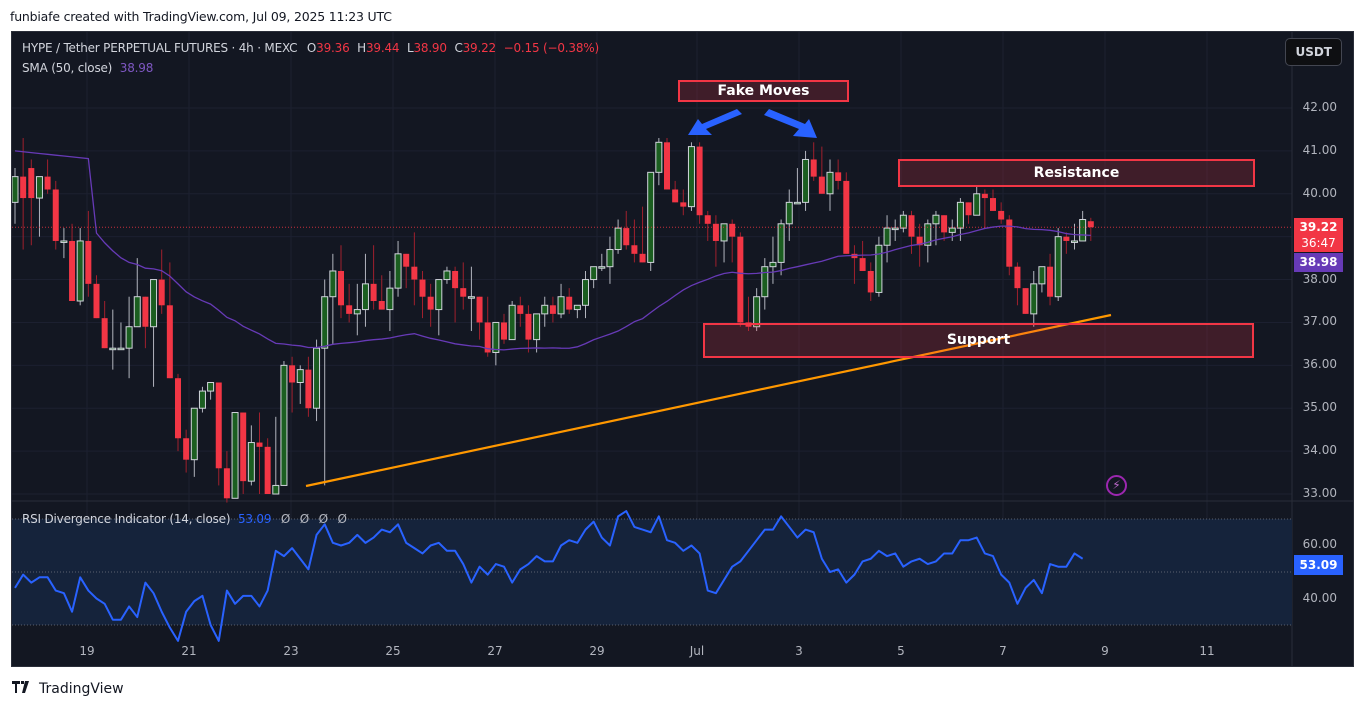  I want to click on rsi-tick-40: 40.00, so click(1319, 598).